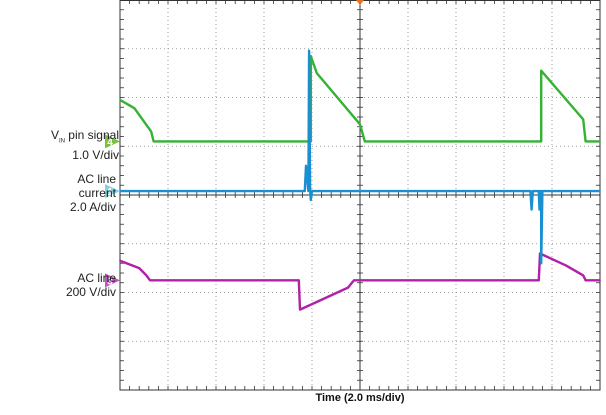  What do you see at coordinates (59, 285) in the screenshot?
I see `ch3-label: AC line 200 V/div` at bounding box center [59, 285].